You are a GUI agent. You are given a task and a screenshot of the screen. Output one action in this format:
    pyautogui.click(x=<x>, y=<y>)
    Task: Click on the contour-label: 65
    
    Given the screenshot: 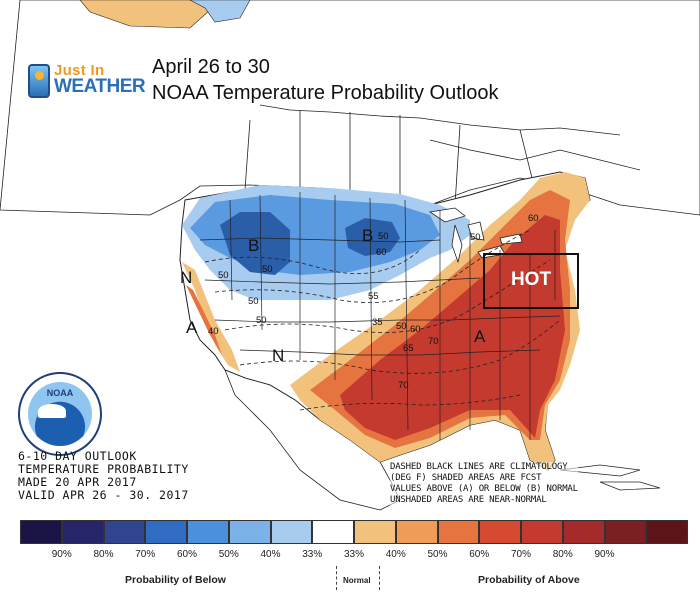 What is the action you would take?
    pyautogui.click(x=408, y=348)
    